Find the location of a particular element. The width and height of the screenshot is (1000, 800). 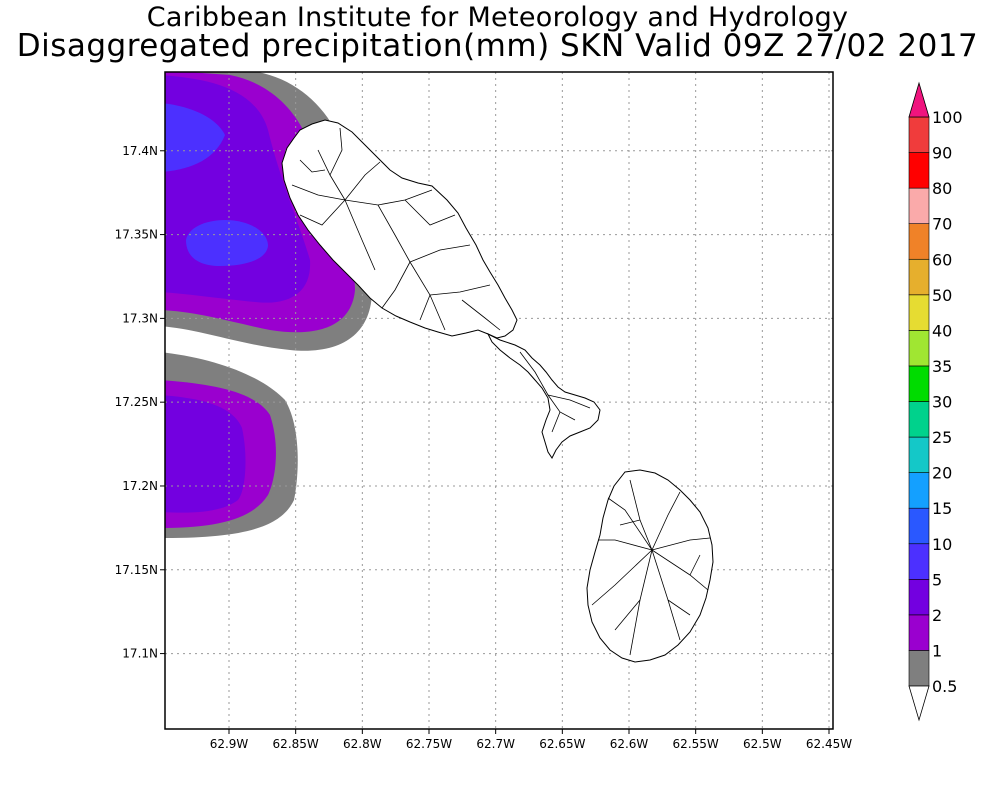

colorbar-label: 50 is located at coordinates (942, 295).